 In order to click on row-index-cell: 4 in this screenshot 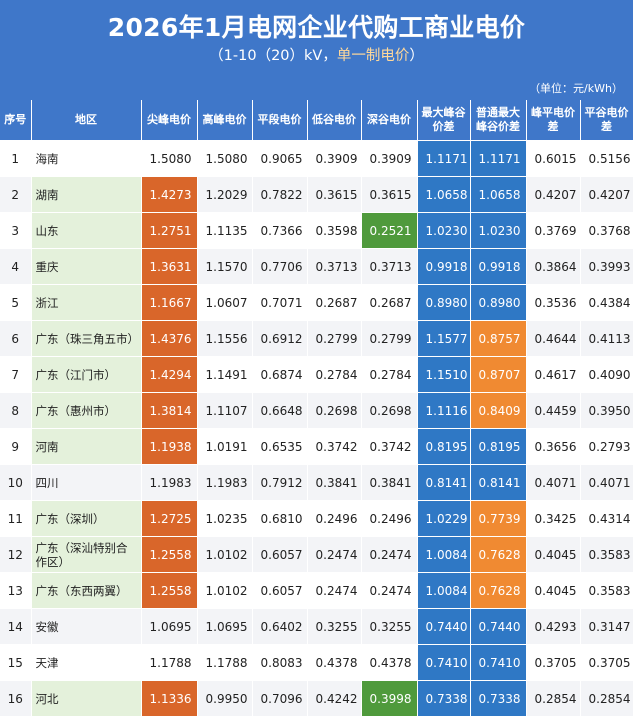, I will do `click(16, 266)`.